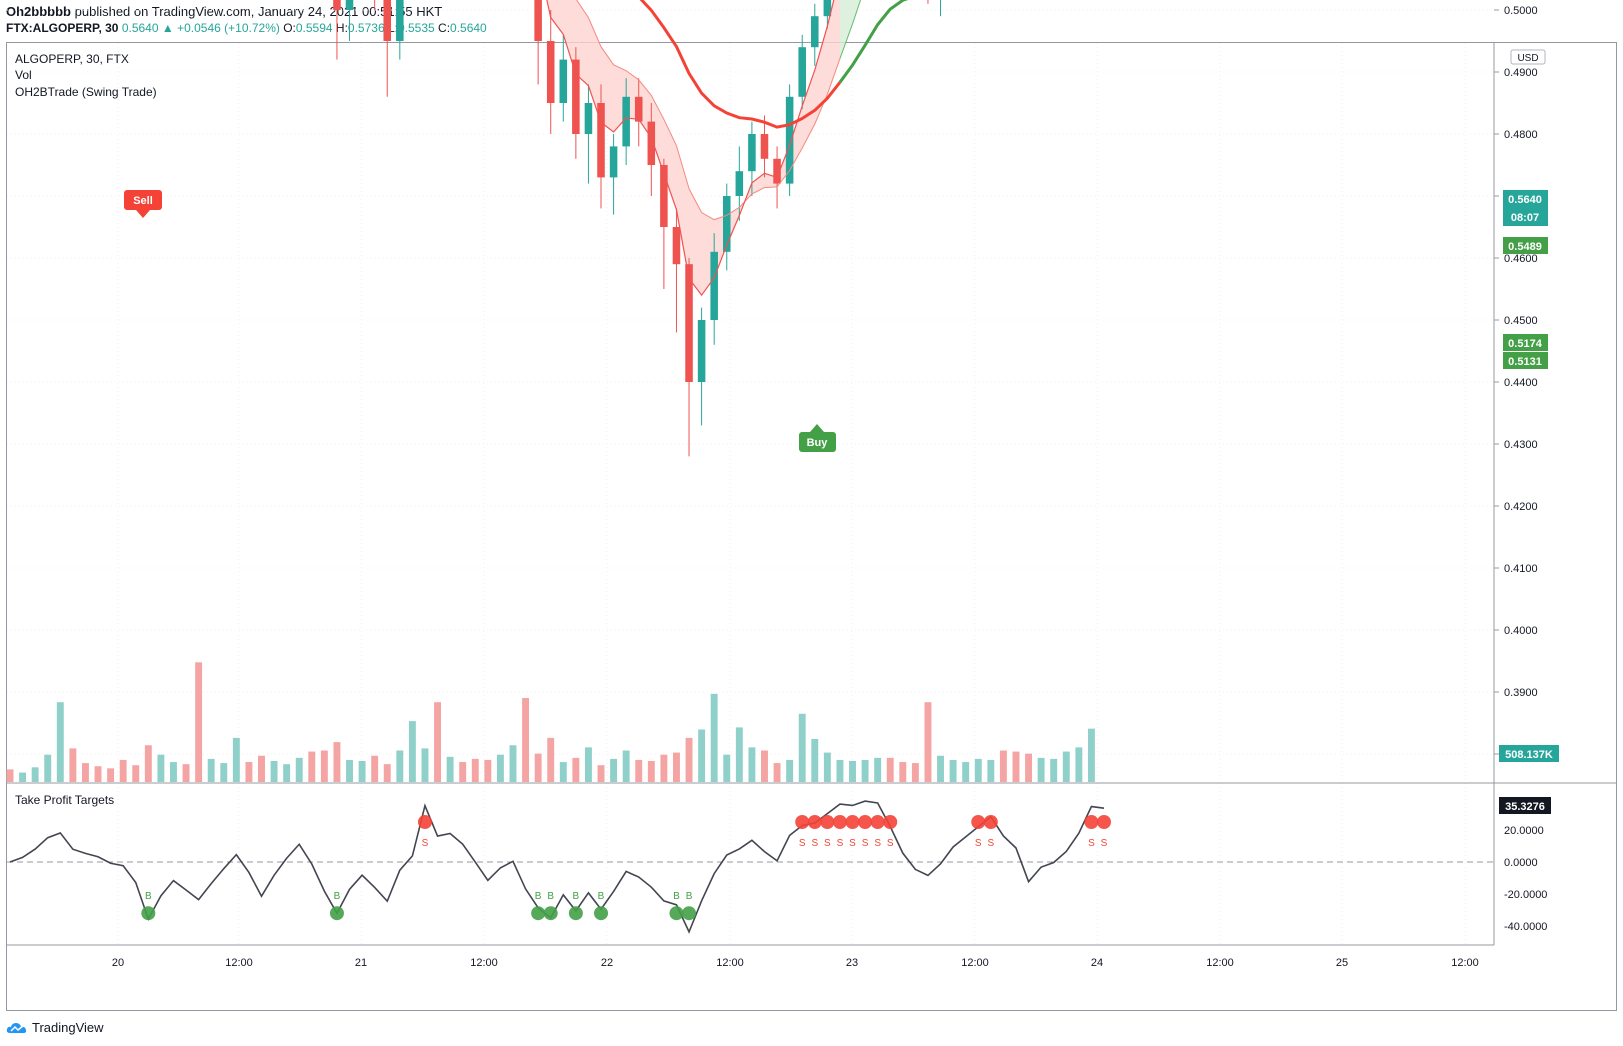  Describe the element at coordinates (38, 11) in the screenshot. I see `author-name: Oh2bbbbb` at that location.